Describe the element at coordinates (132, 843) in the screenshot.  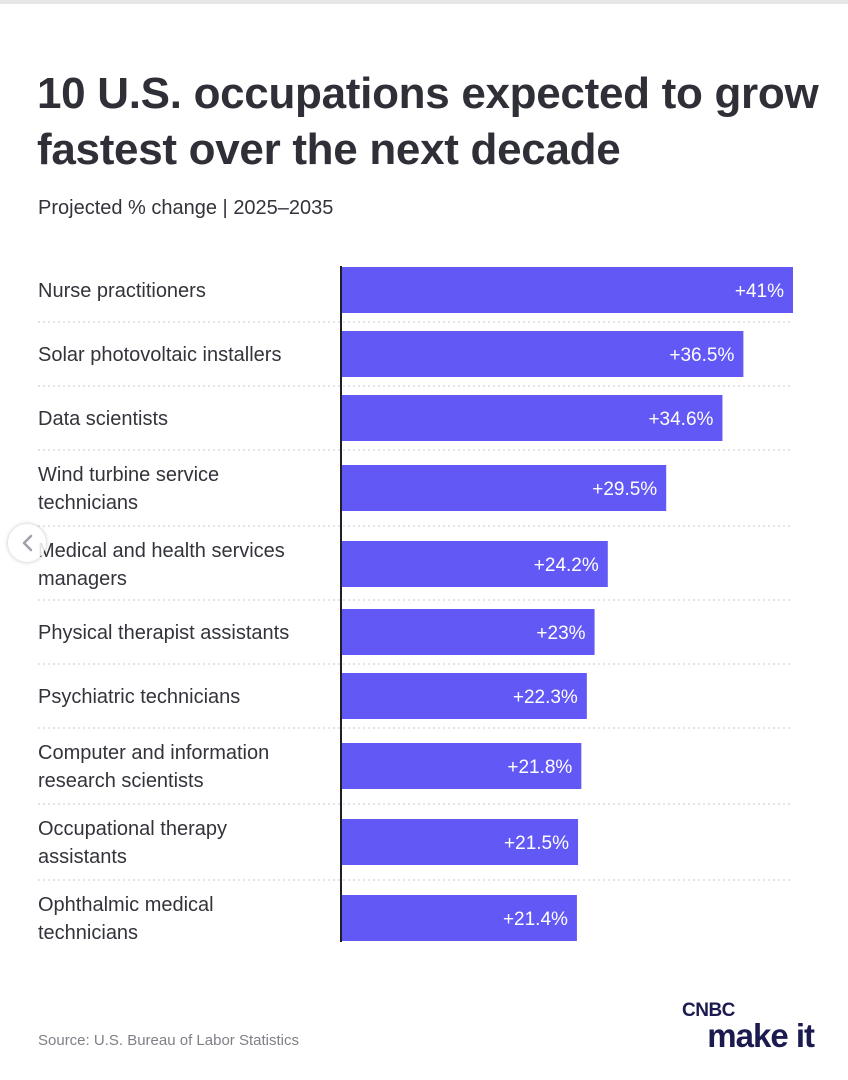
I see `category-label: Occupational therapy assistants` at that location.